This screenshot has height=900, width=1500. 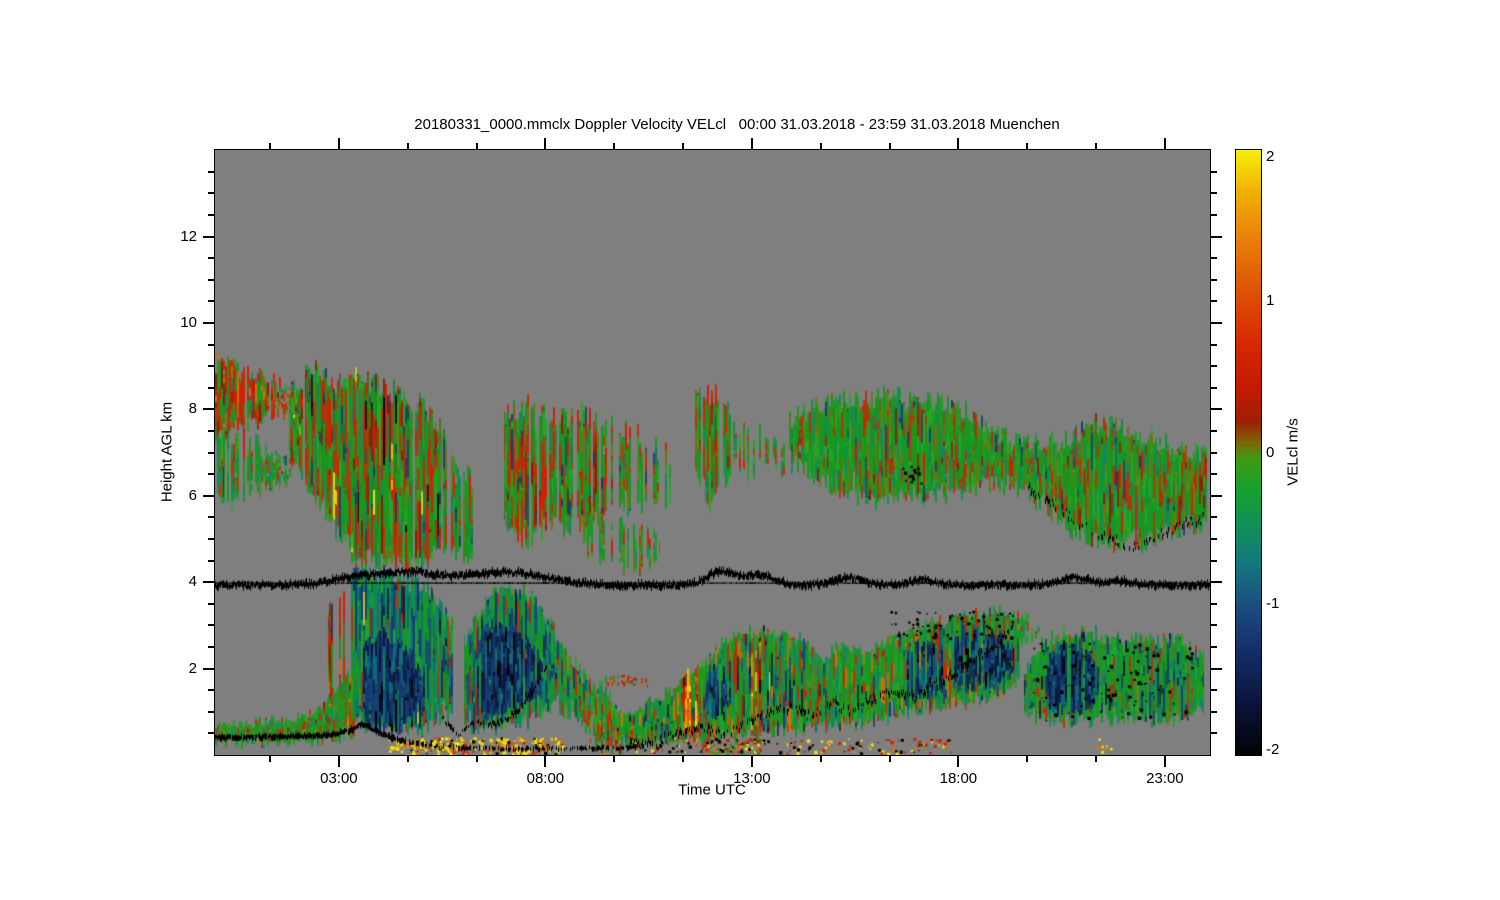 I want to click on x-tick-label: 23:00, so click(x=1165, y=778).